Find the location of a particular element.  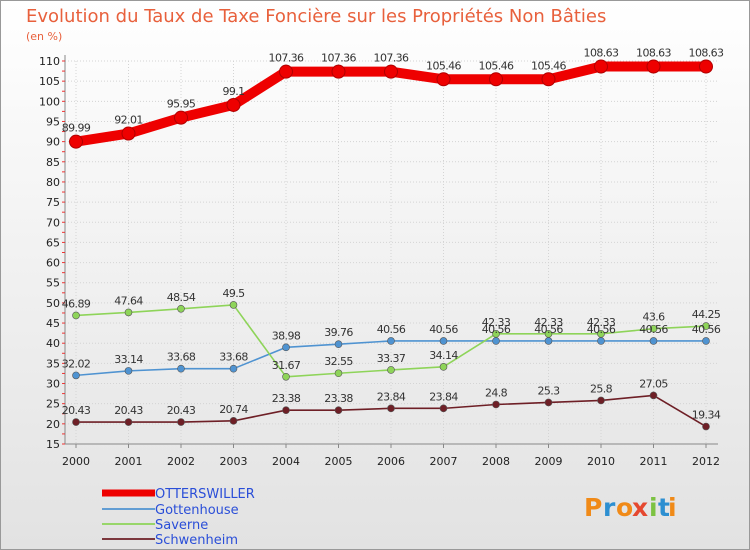

x-tick-label: 2010 is located at coordinates (601, 461).